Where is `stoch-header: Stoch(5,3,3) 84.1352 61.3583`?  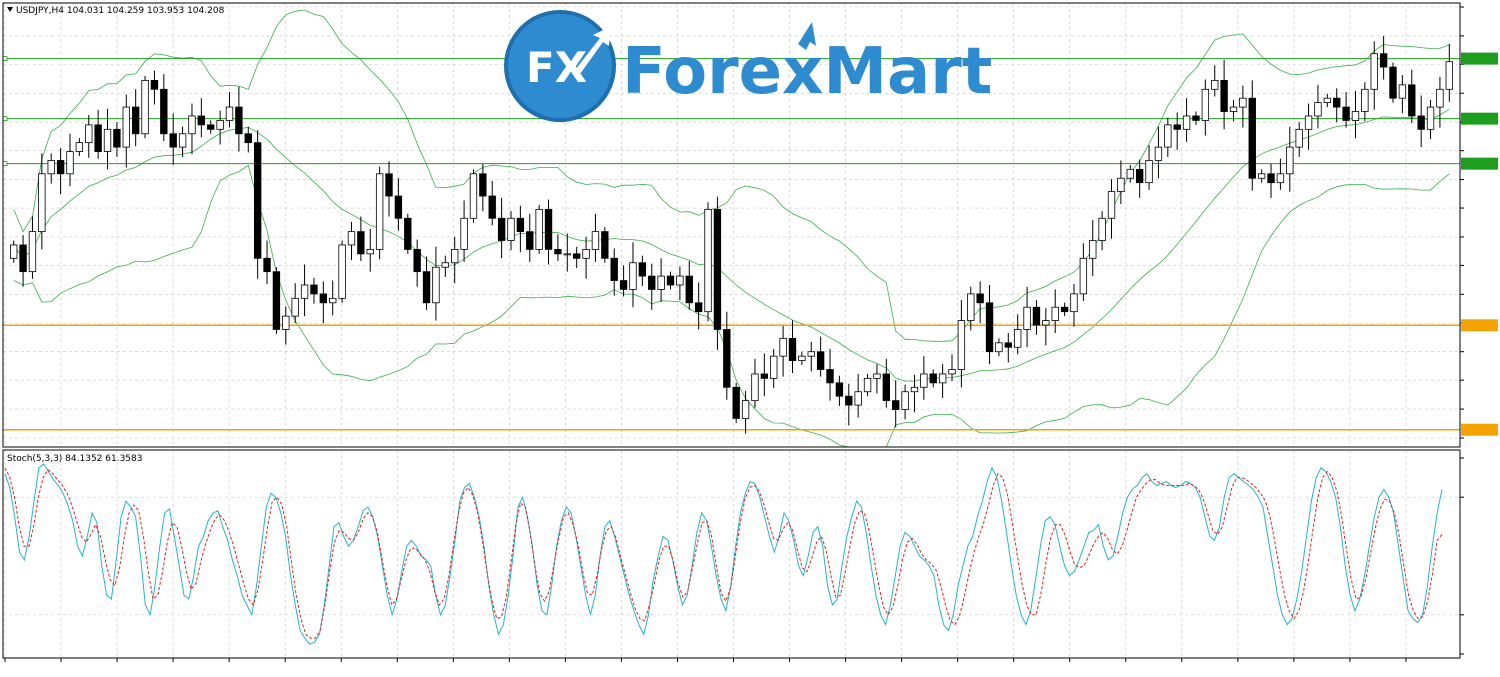
stoch-header: Stoch(5,3,3) 84.1352 61.3583 is located at coordinates (74, 459).